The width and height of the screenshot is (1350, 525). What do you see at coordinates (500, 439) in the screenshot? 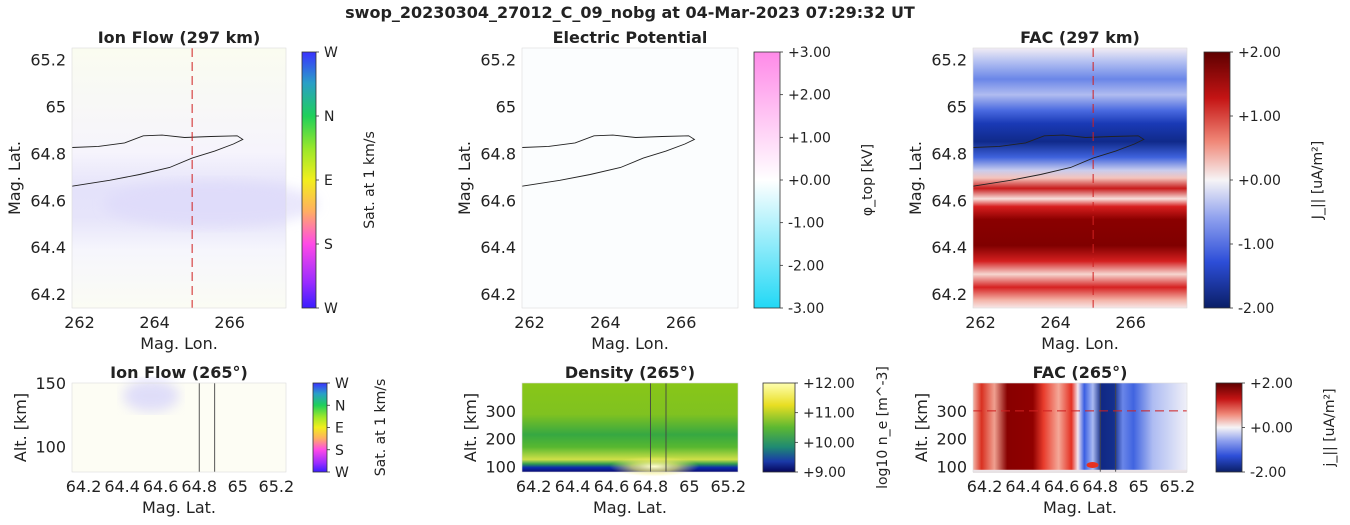
I see `y-tick-label: 200` at bounding box center [500, 439].